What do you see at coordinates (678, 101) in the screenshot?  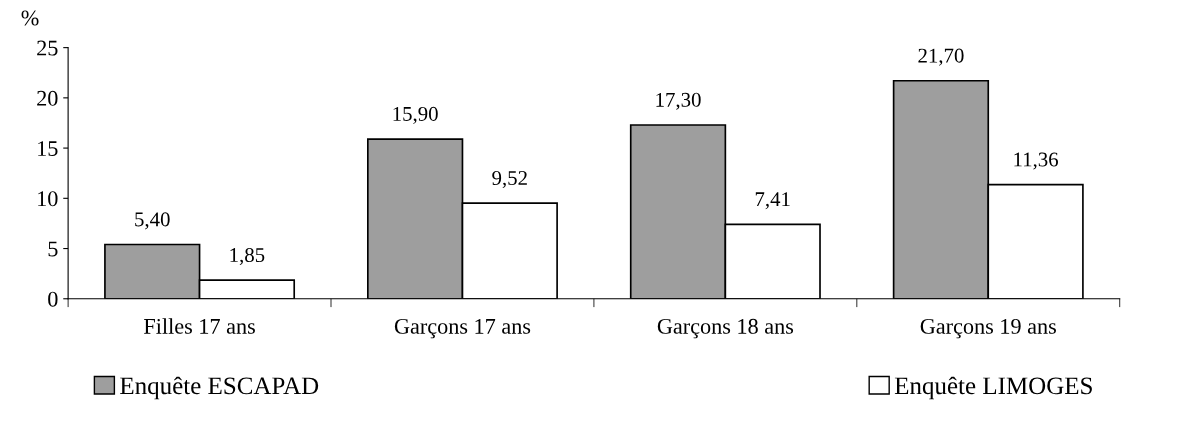 I see `data-label: 17,30` at bounding box center [678, 101].